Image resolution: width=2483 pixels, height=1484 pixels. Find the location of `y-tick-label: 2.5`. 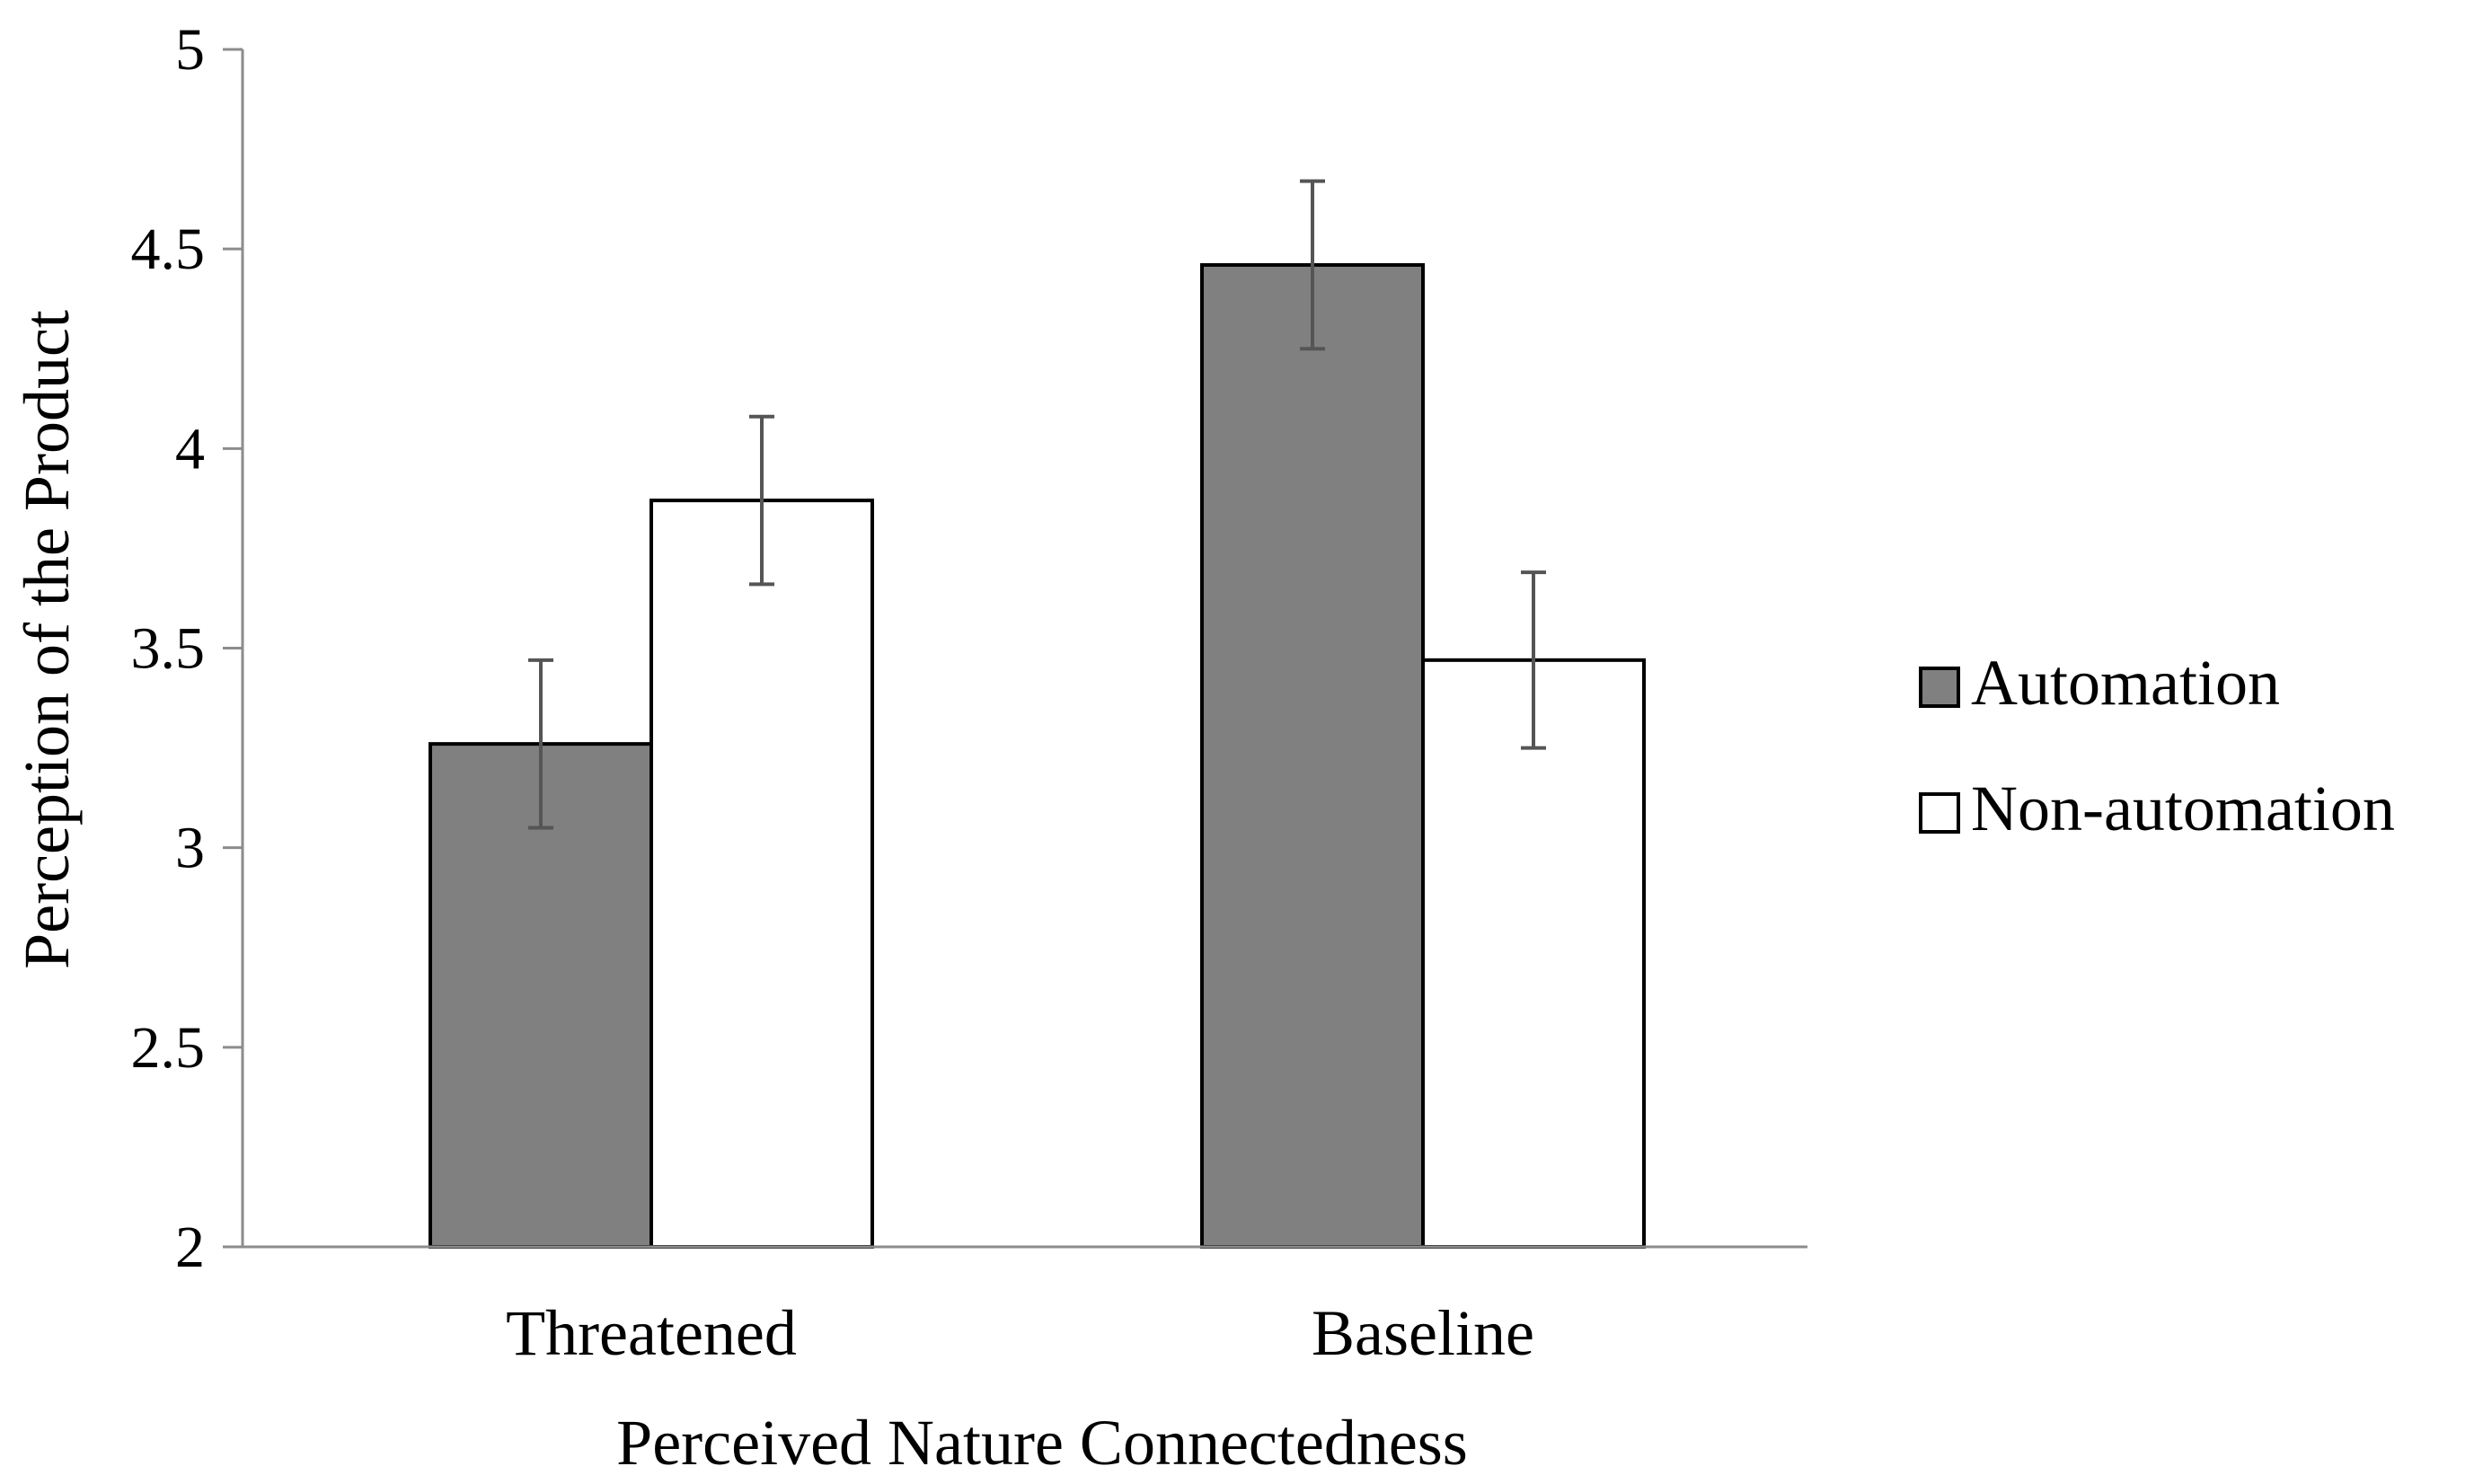

y-tick-label: 2.5 is located at coordinates (168, 1048).